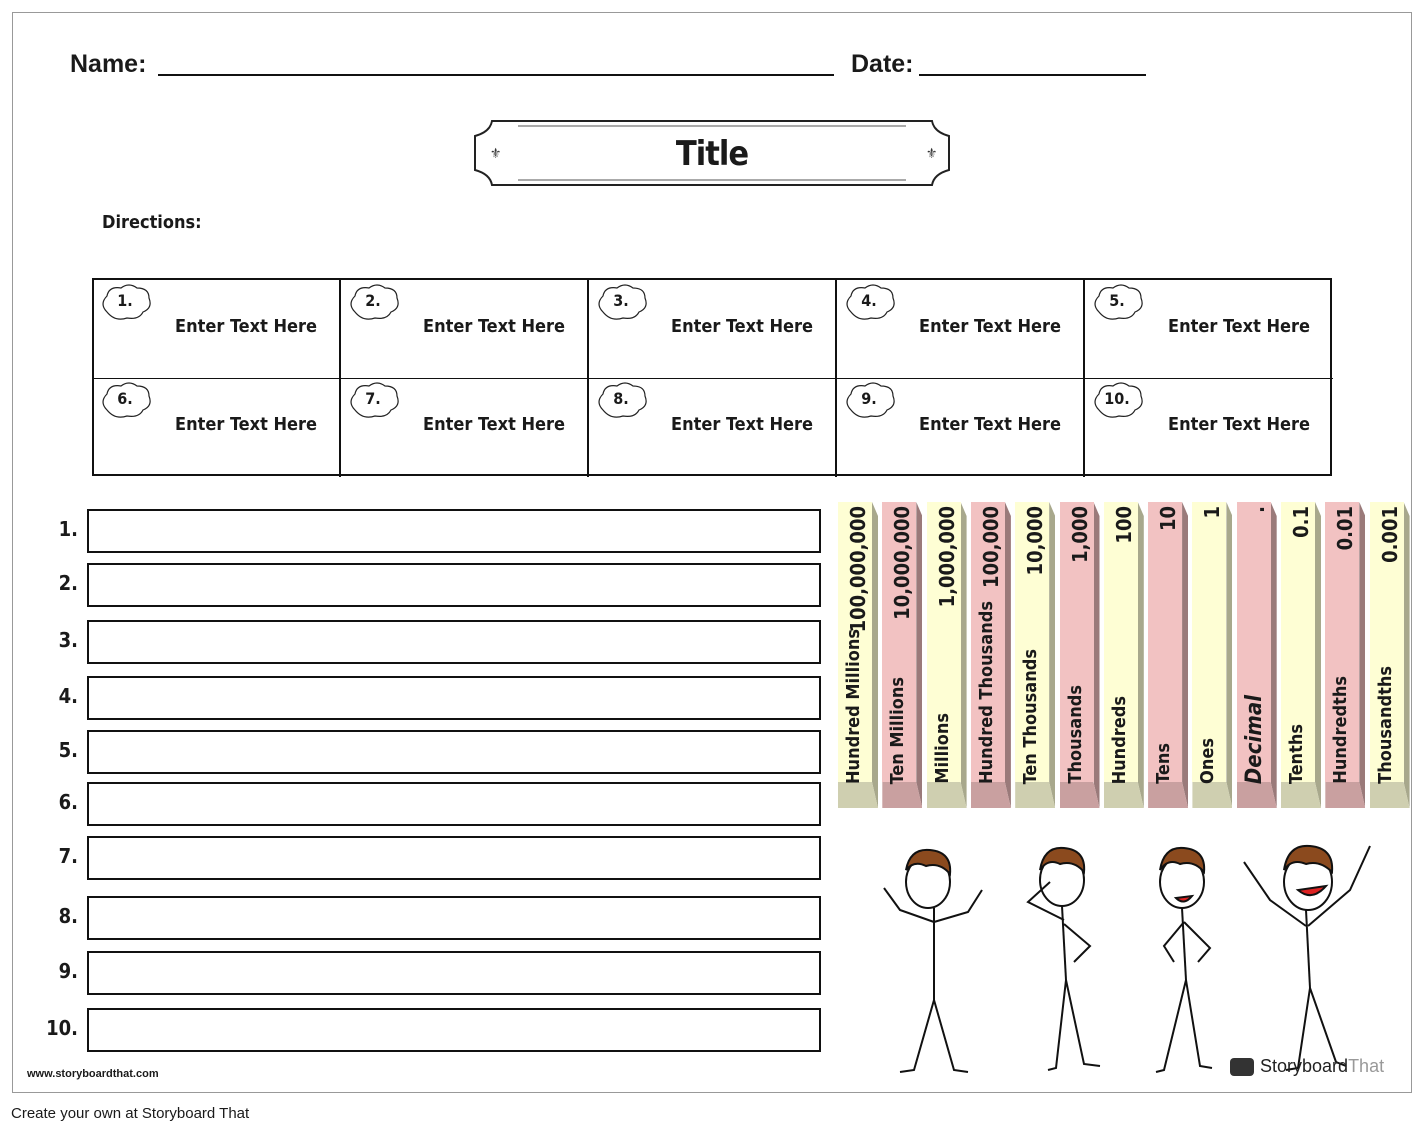 The image size is (1425, 1132). I want to click on storyboardthat-logo: StoryboardThat, so click(1307, 1066).